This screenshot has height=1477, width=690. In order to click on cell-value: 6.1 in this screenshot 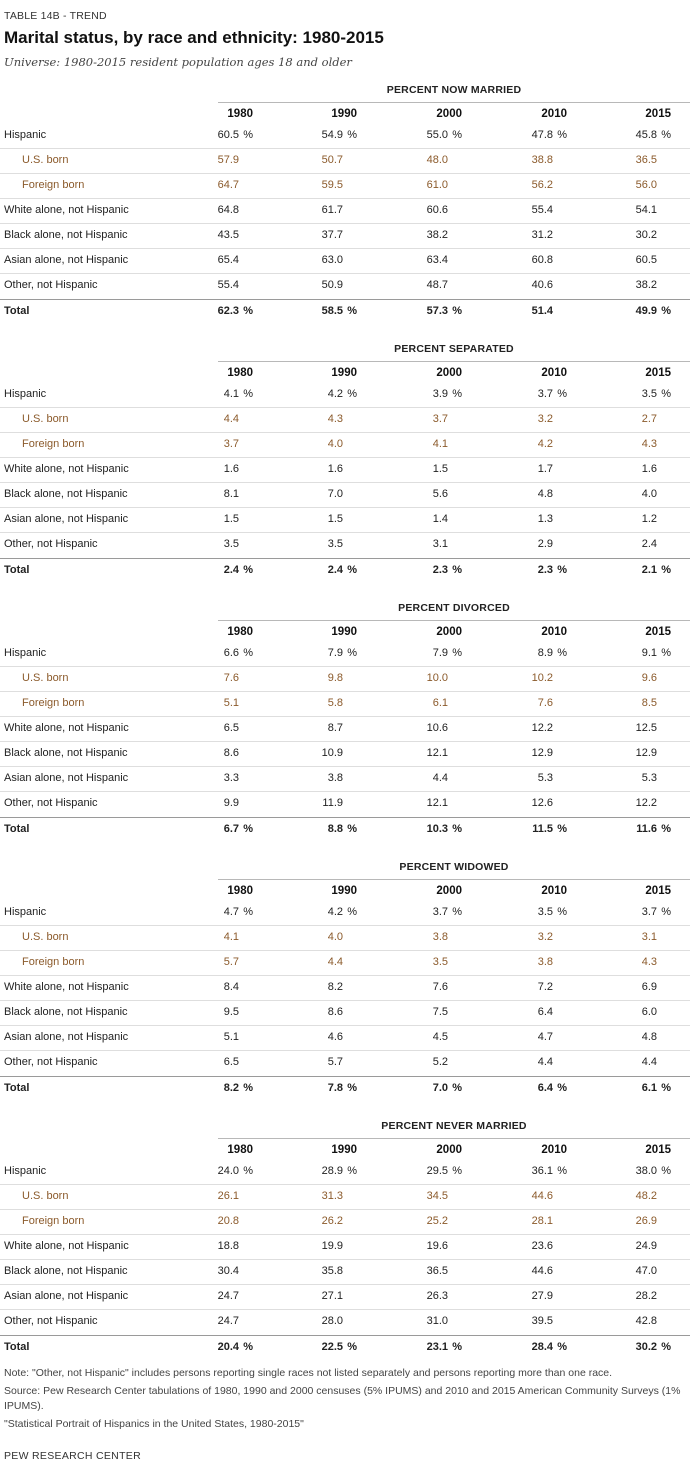, I will do `click(440, 703)`.